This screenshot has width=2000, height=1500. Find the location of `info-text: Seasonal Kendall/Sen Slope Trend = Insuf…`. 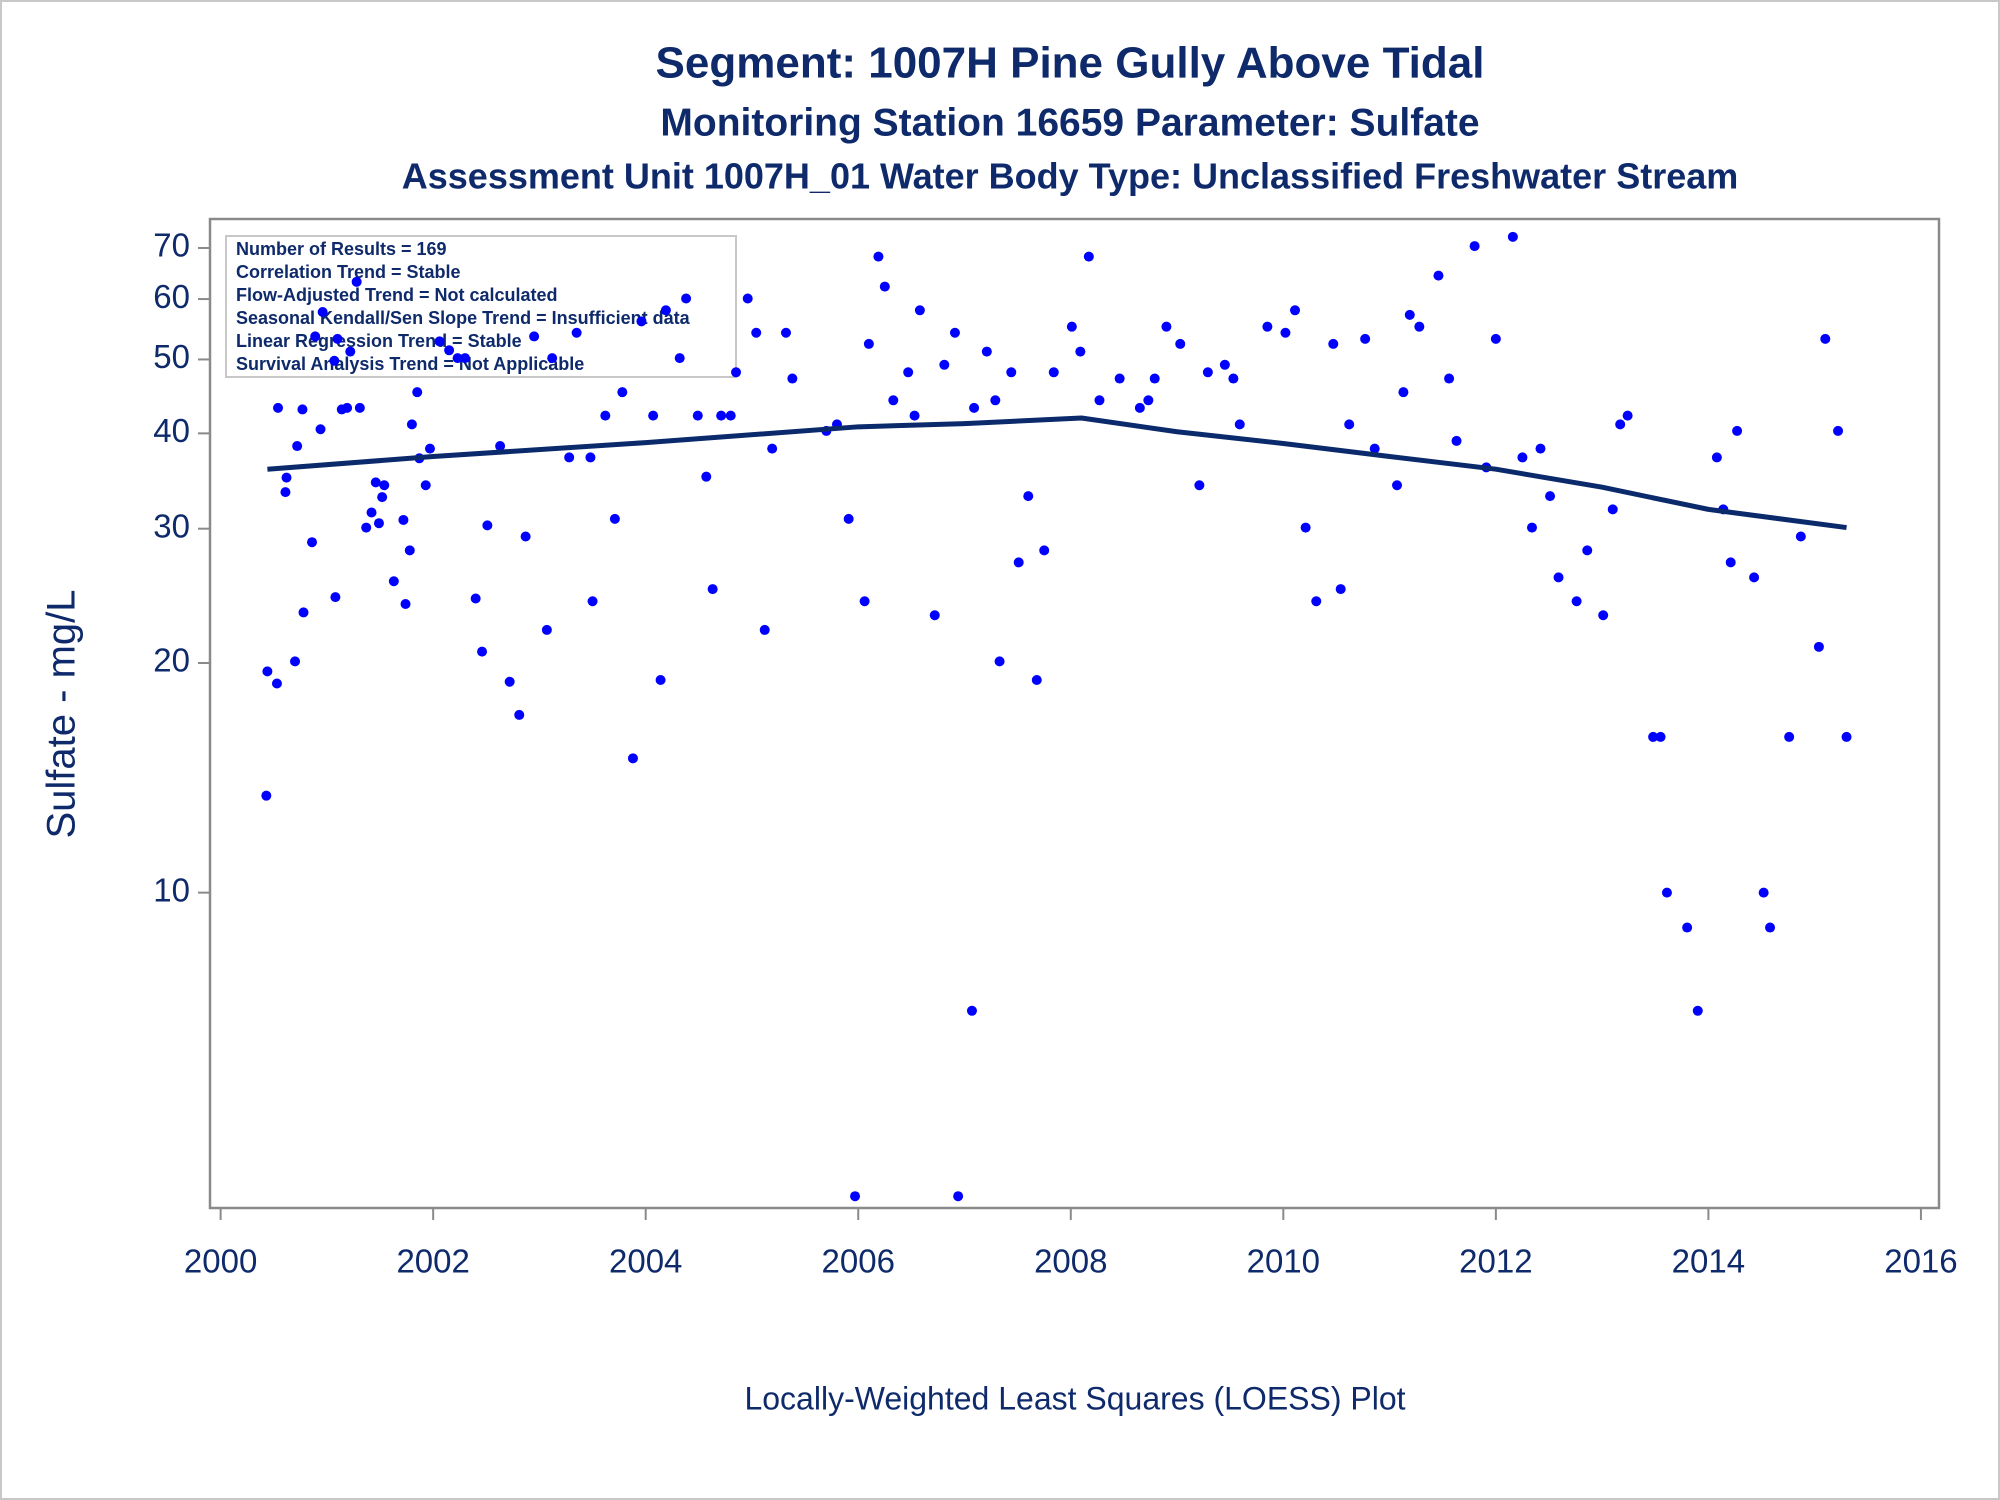

info-text: Seasonal Kendall/Sen Slope Trend = Insuf… is located at coordinates (463, 318).